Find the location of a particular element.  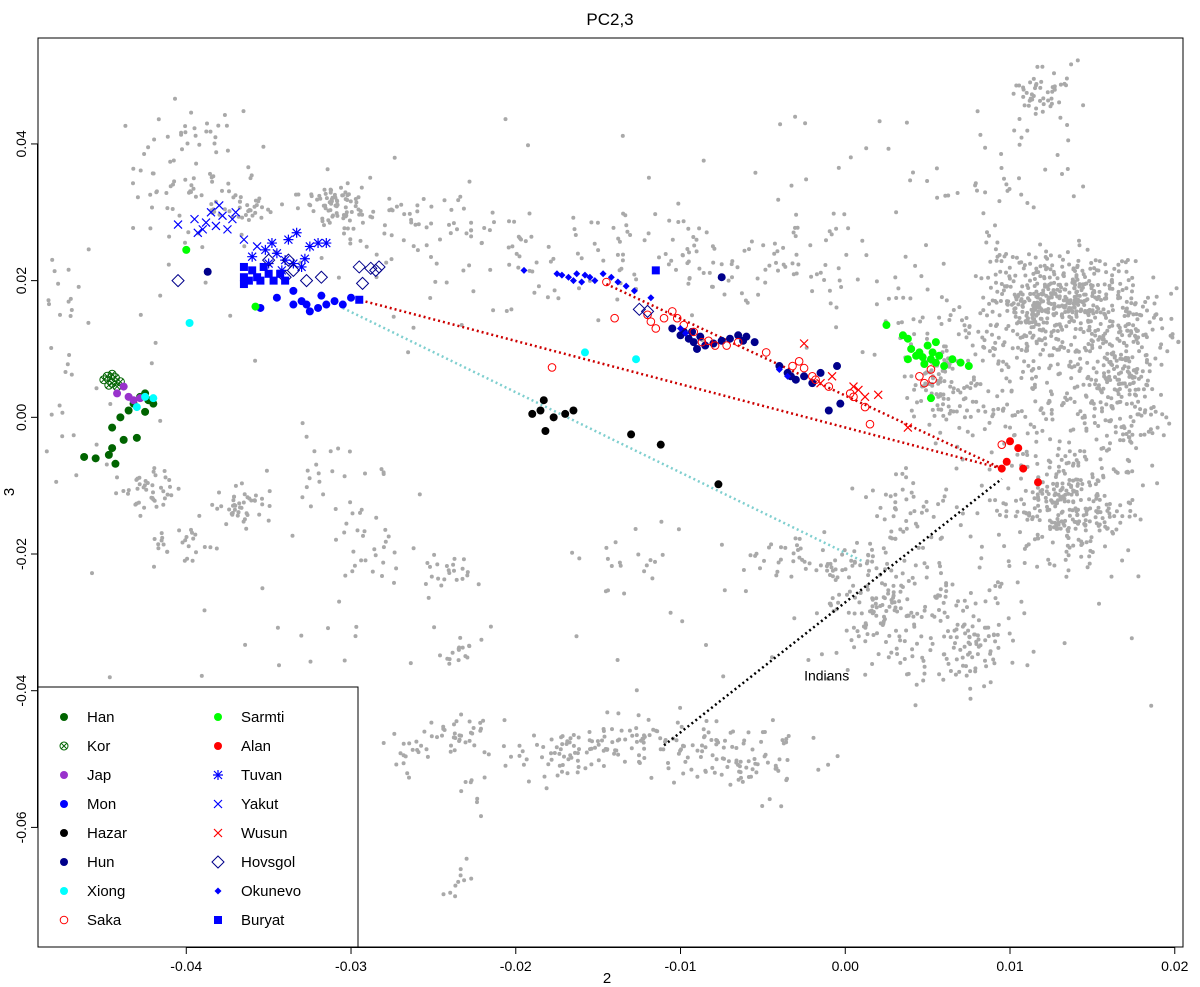

y-axis-label: 3 is located at coordinates (9, 492).